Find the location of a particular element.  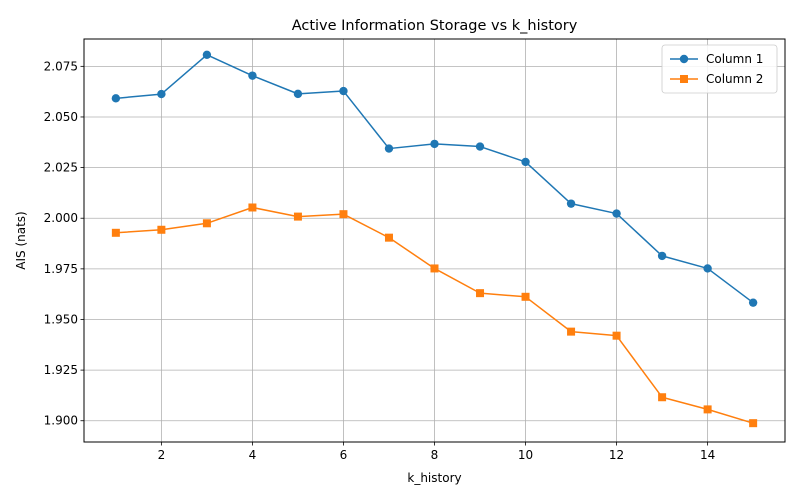

x-tick-label: 2 is located at coordinates (162, 455).